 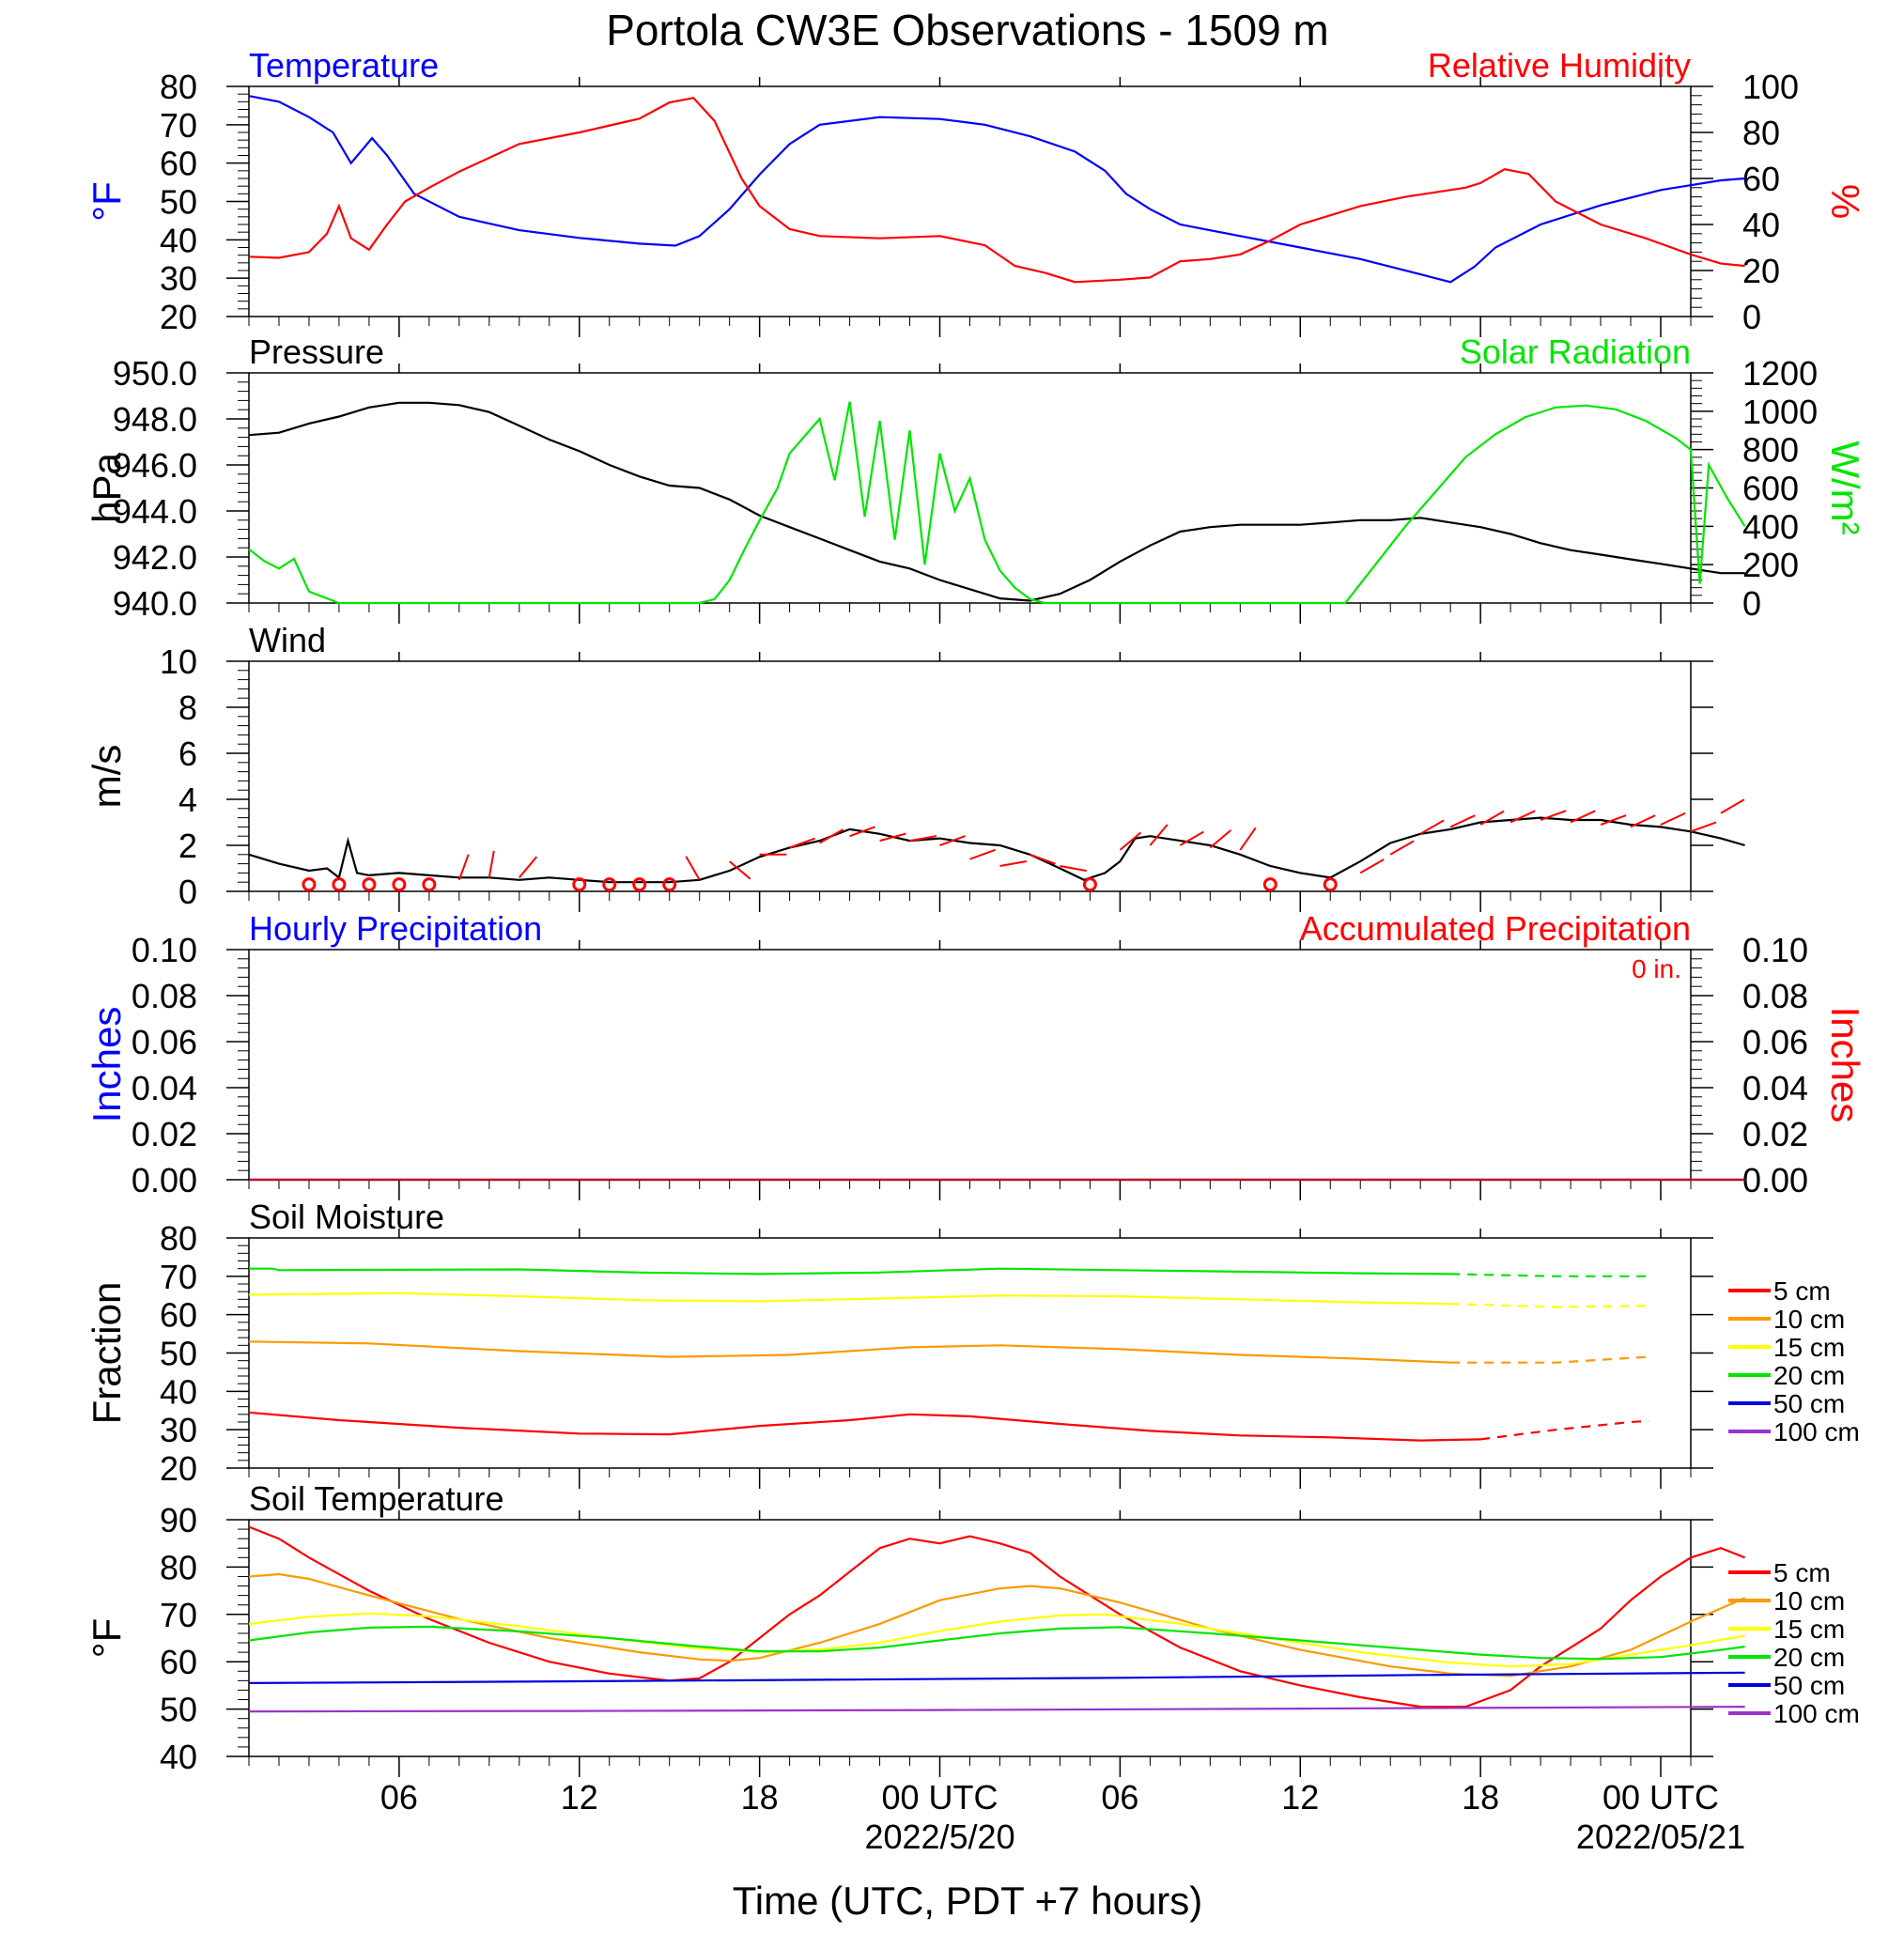 I want to click on y-tick-label-right: 1000, so click(x=1780, y=412).